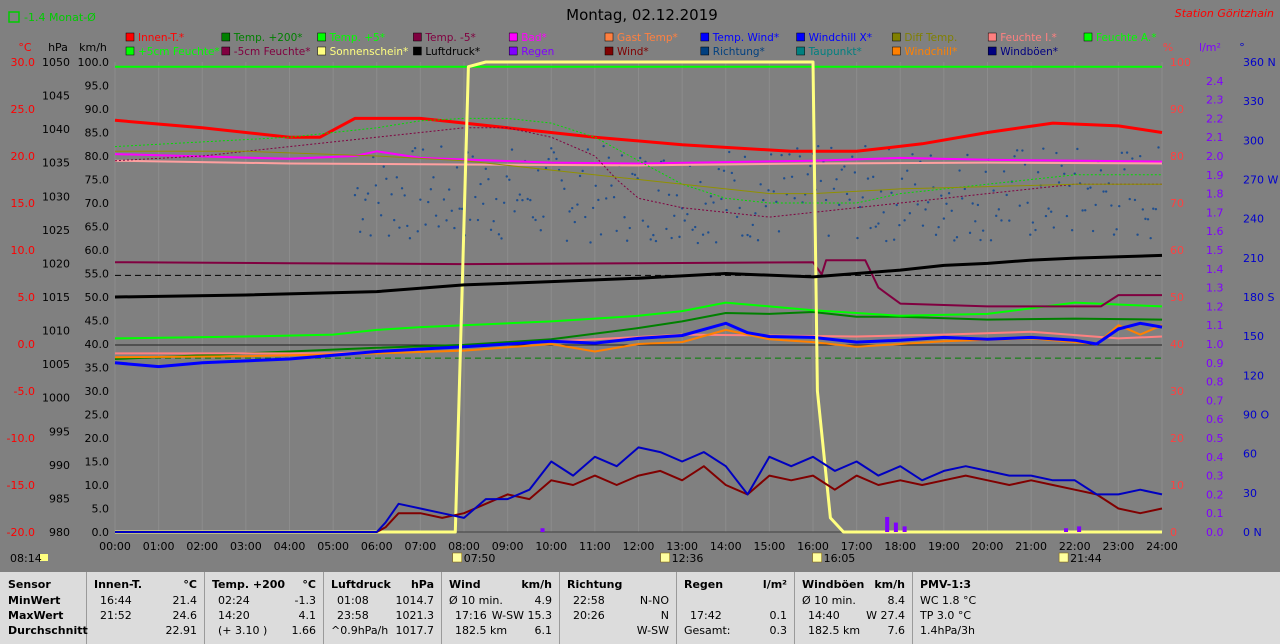  I want to click on legend-label: Feuchte I.*, so click(1028, 38).